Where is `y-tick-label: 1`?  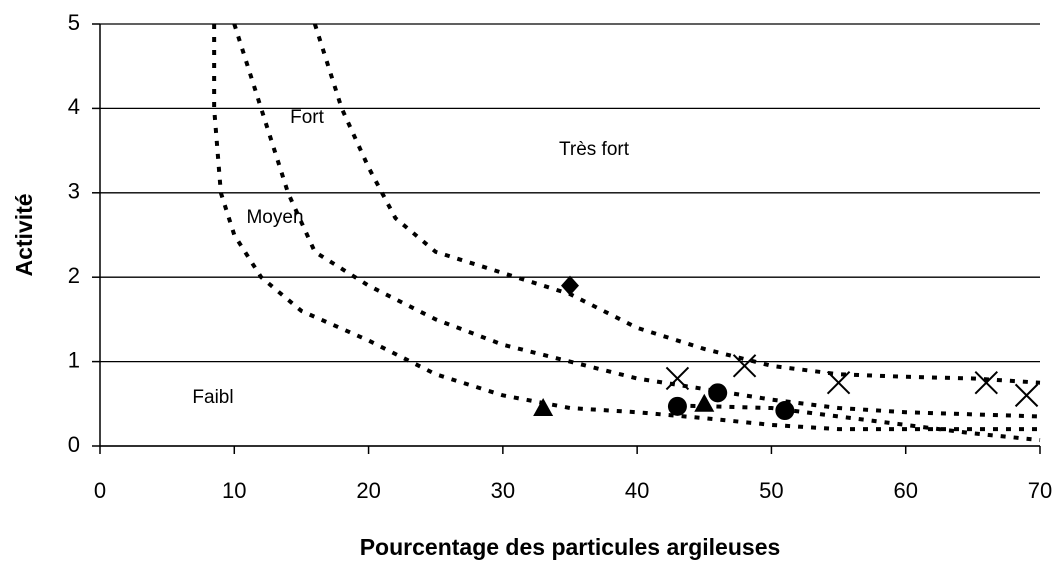
y-tick-label: 1 is located at coordinates (74, 359).